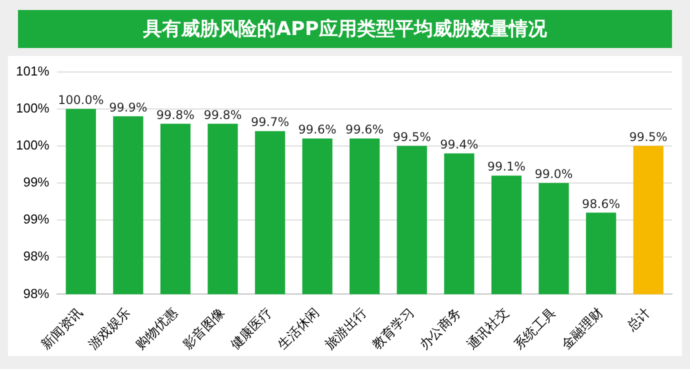 The image size is (690, 369). Describe the element at coordinates (601, 203) in the screenshot. I see `data-label: 98.6%` at that location.